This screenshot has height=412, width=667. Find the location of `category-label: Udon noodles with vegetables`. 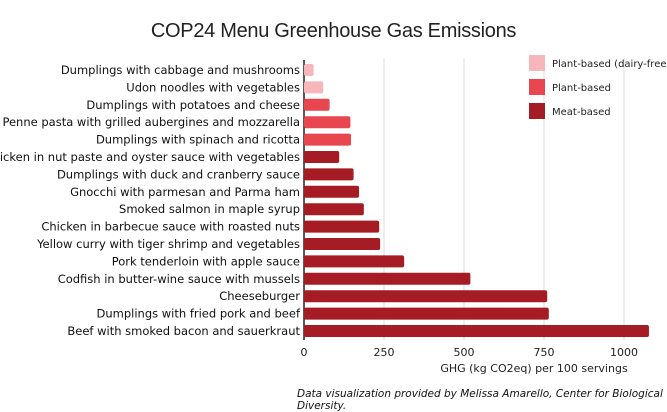

category-label: Udon noodles with vegetables is located at coordinates (213, 87).